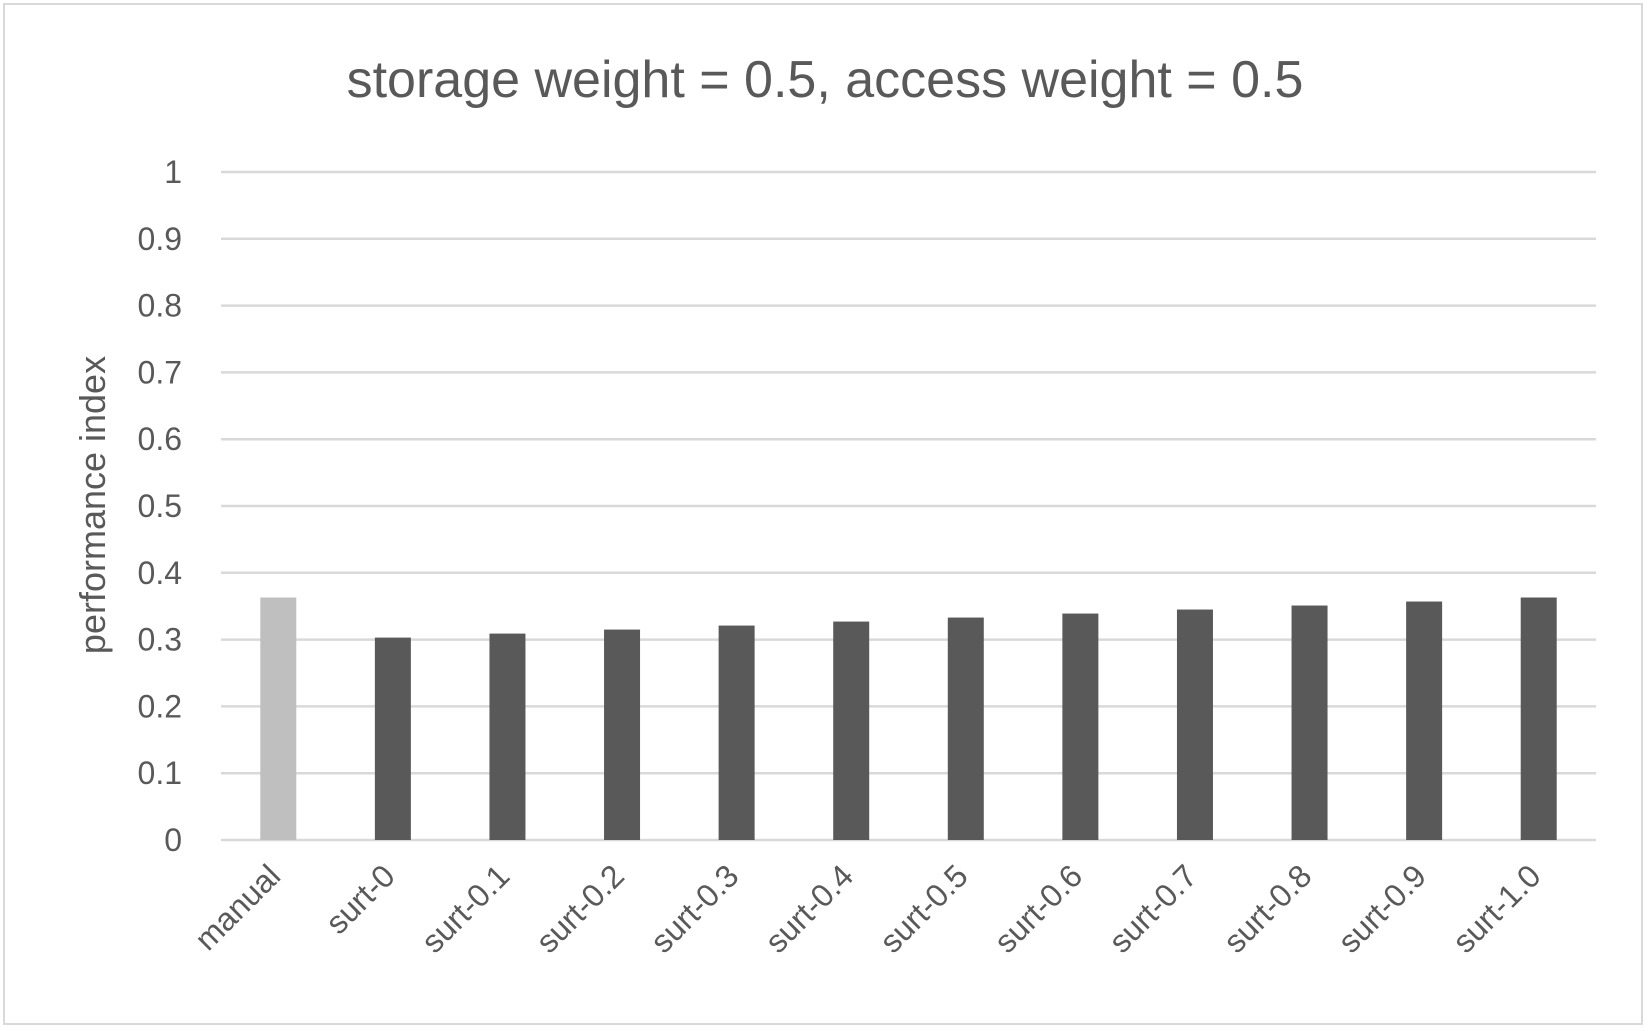  What do you see at coordinates (1382, 908) in the screenshot?
I see `x-category-label: surt-0.9` at bounding box center [1382, 908].